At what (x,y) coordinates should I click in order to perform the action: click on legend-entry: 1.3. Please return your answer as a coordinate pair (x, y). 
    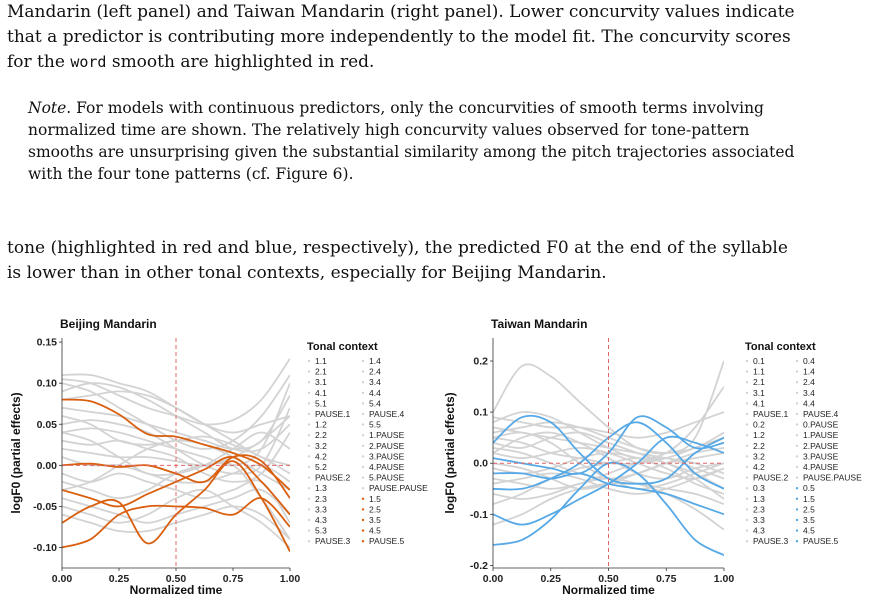
    Looking at the image, I should click on (759, 499).